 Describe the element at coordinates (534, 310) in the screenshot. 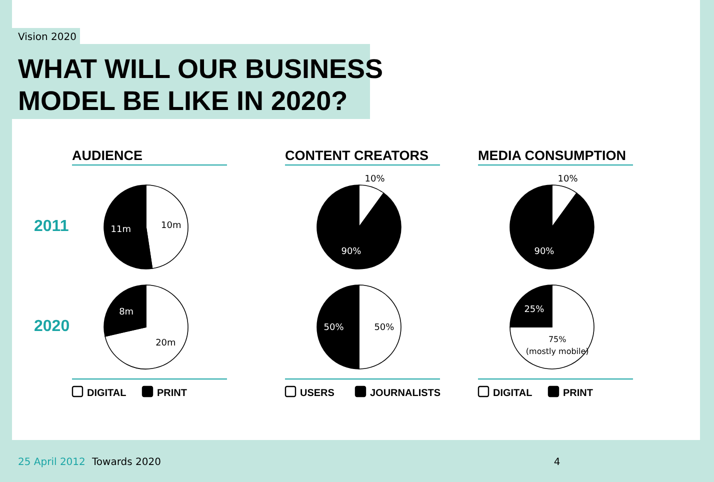

I see `data-label: 25%` at that location.